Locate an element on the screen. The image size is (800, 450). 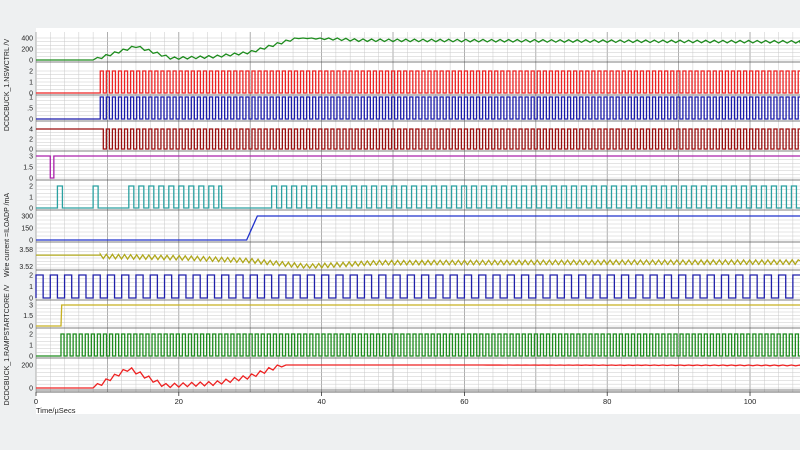
x-tick-label: 80 is located at coordinates (607, 401).